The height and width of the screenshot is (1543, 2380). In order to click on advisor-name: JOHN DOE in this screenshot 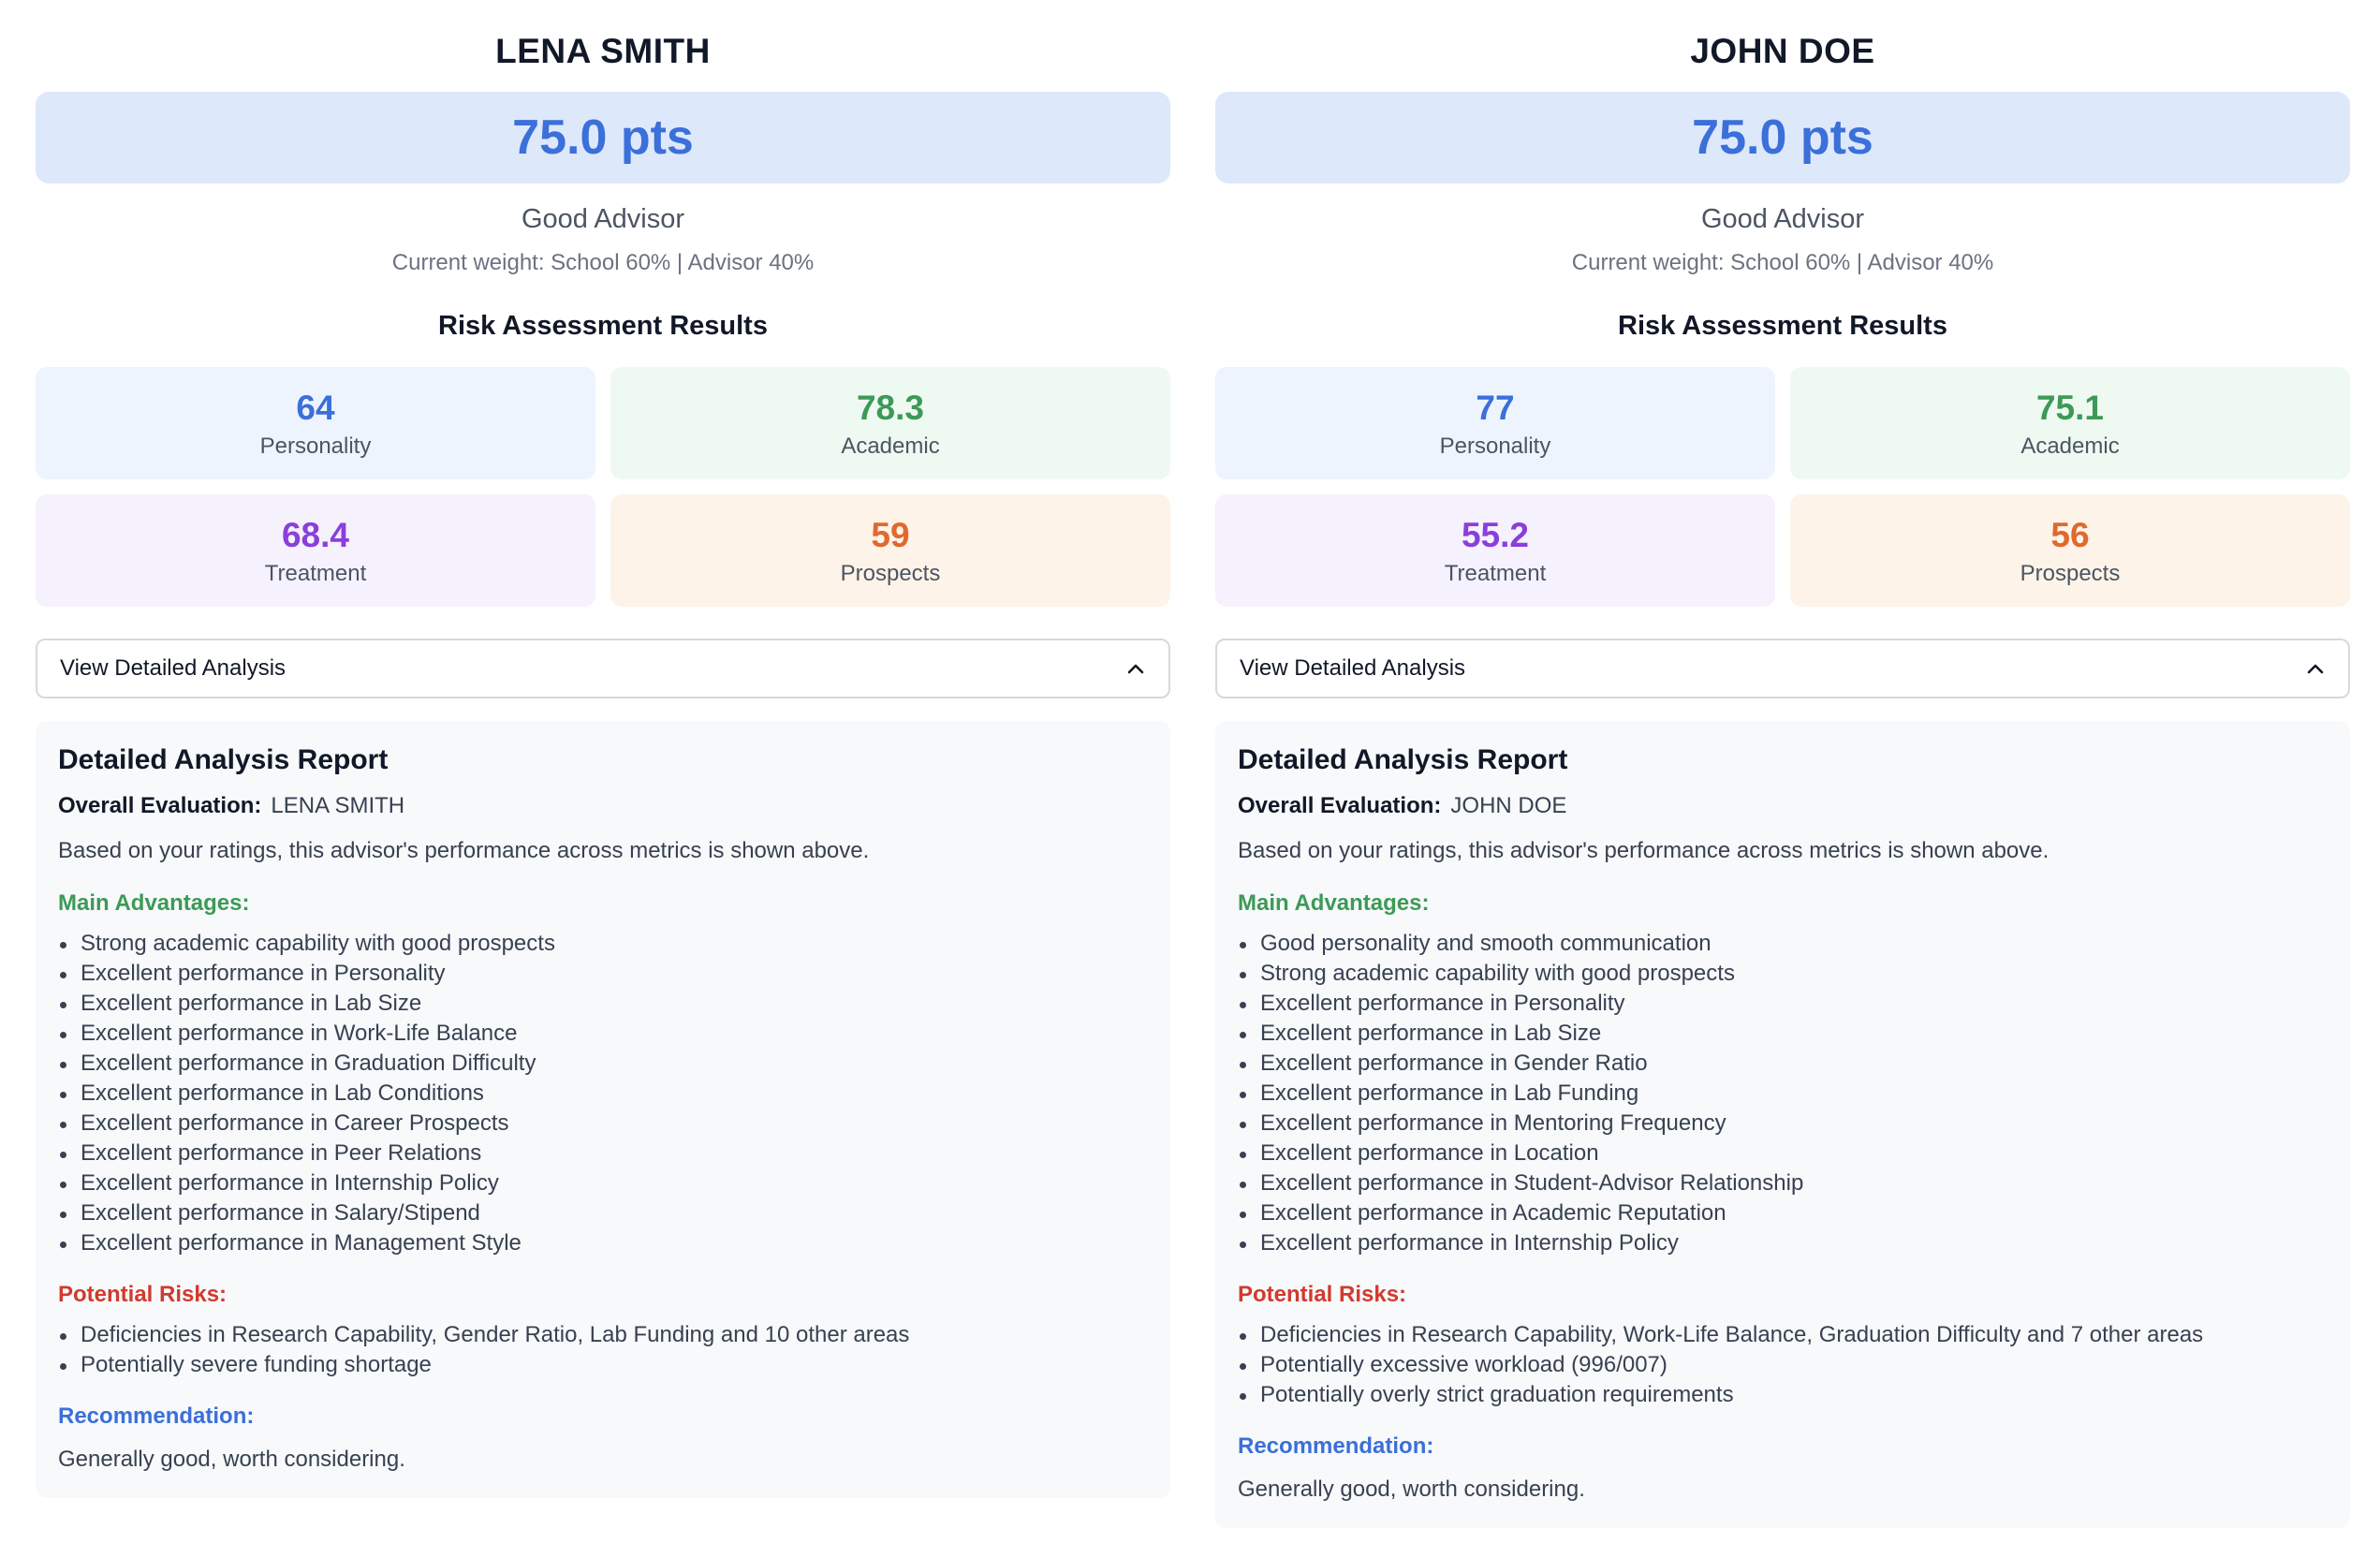, I will do `click(1782, 51)`.